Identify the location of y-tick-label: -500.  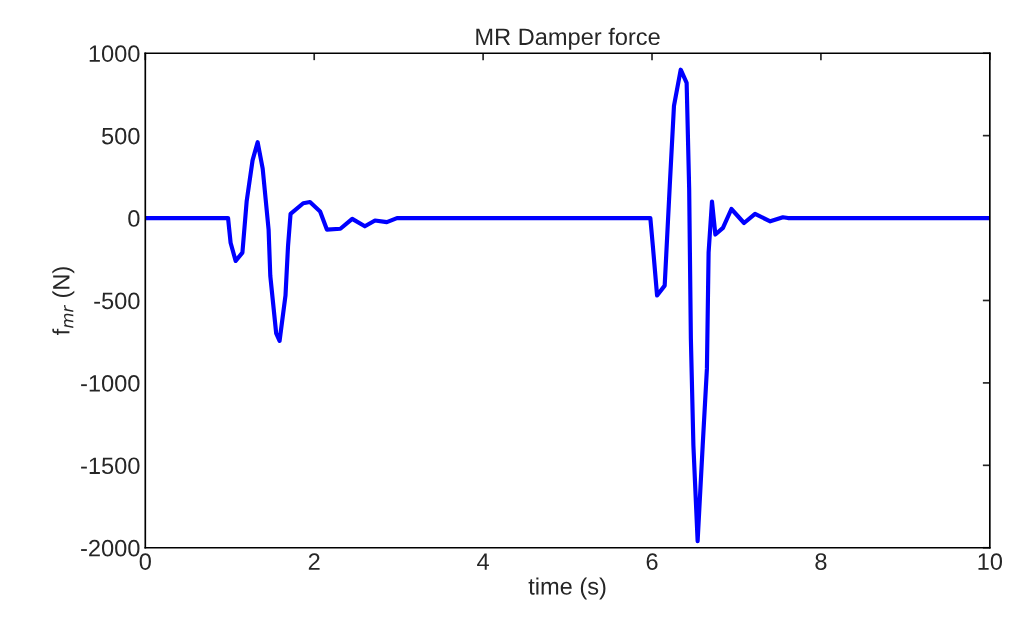
(117, 301).